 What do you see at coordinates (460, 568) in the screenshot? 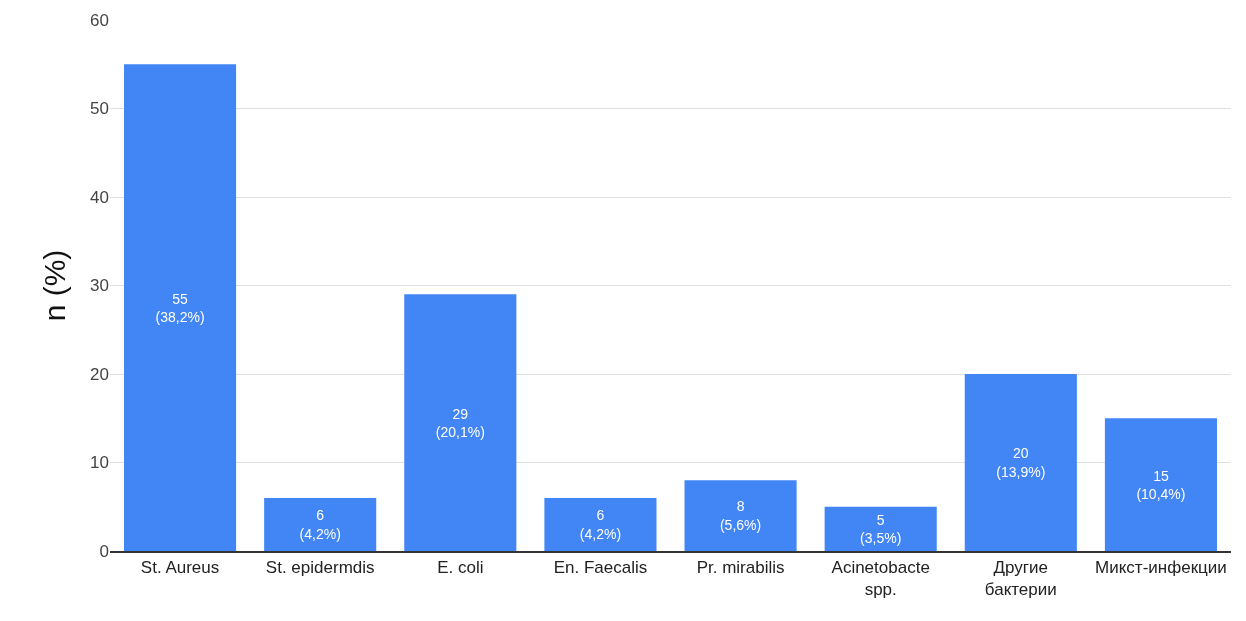
I see `x-tick-label: E. coli` at bounding box center [460, 568].